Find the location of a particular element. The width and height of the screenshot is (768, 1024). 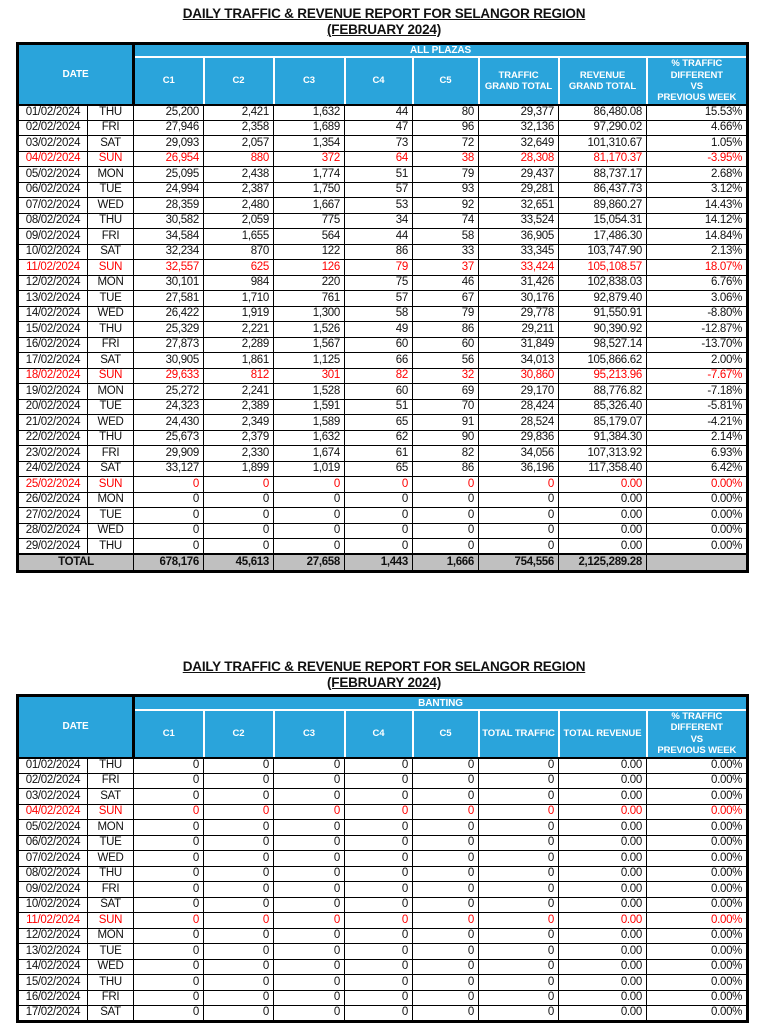

report-subtitle: (FEBRUARY 2024) is located at coordinates (384, 682).